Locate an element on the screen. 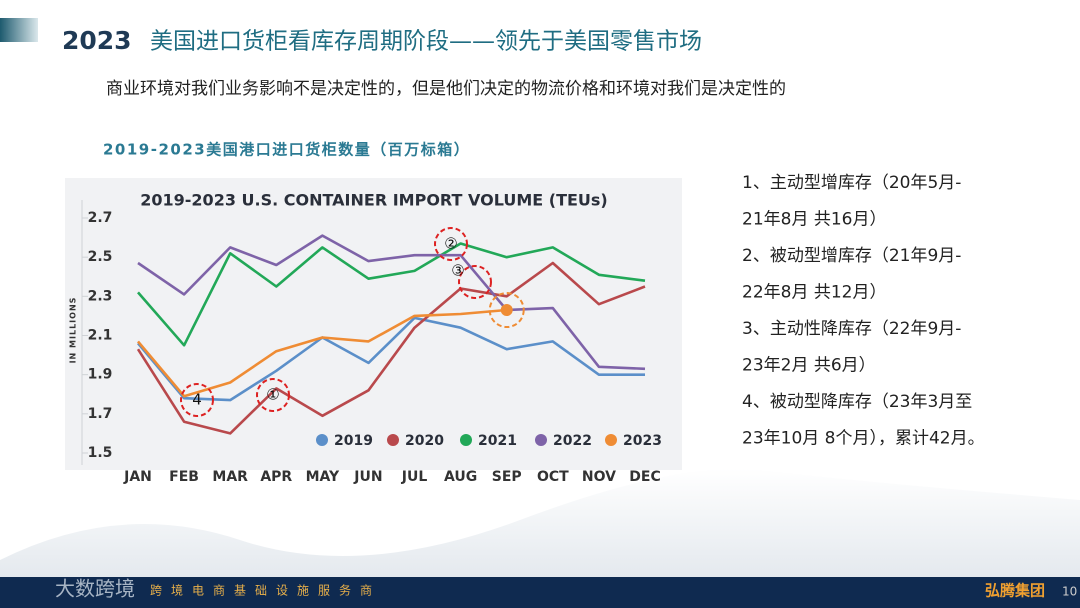  annotation-label: 4 is located at coordinates (197, 400).